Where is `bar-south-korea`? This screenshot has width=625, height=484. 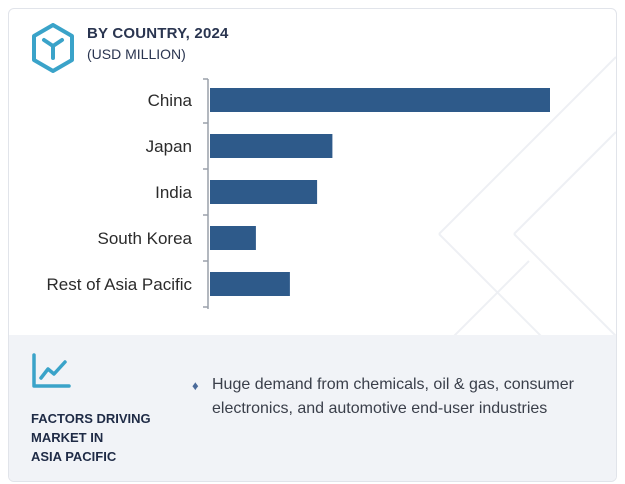
bar-south-korea is located at coordinates (233, 238).